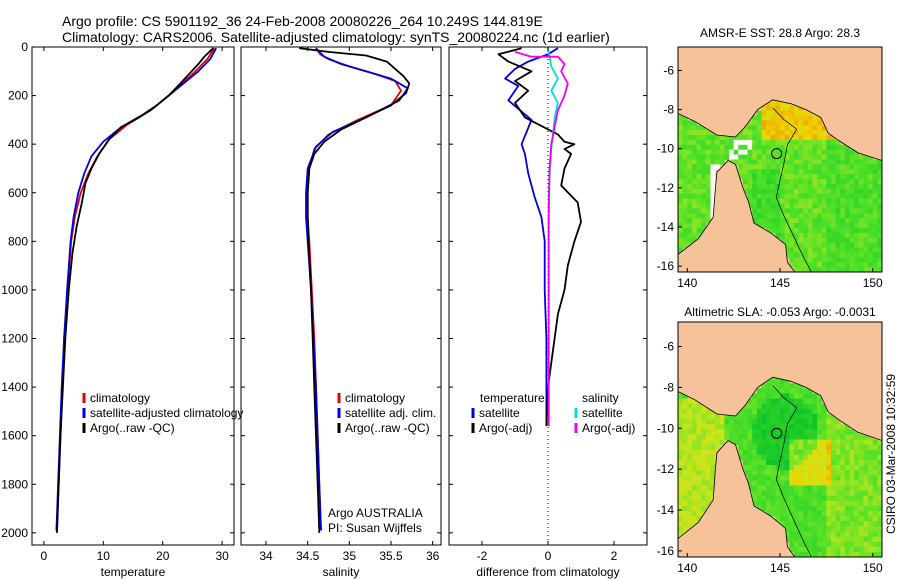  Describe the element at coordinates (780, 186) in the screenshot. I see `sst-map-field-cells` at that location.